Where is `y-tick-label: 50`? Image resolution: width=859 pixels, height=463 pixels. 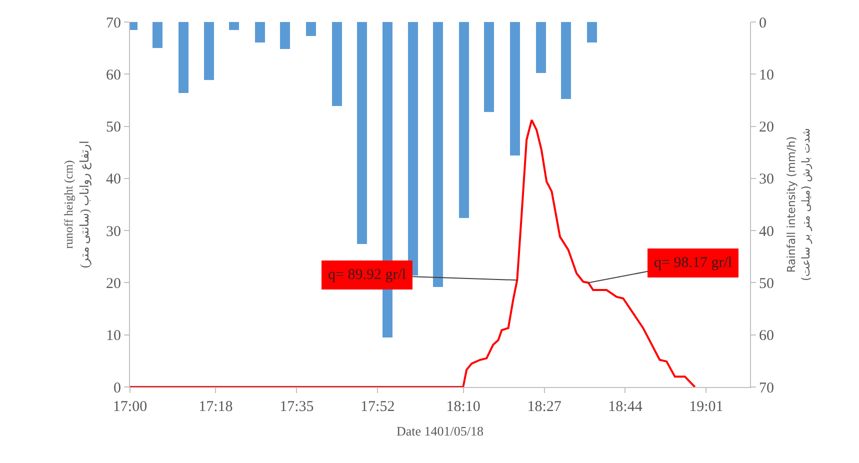 y-tick-label: 50 is located at coordinates (113, 128).